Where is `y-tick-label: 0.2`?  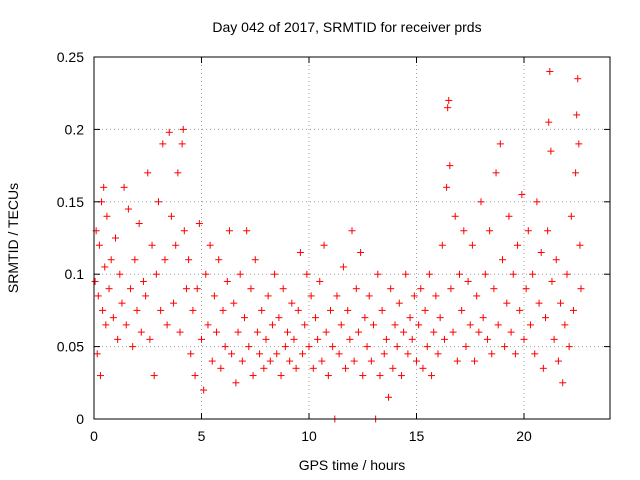 y-tick-label: 0.2 is located at coordinates (75, 129).